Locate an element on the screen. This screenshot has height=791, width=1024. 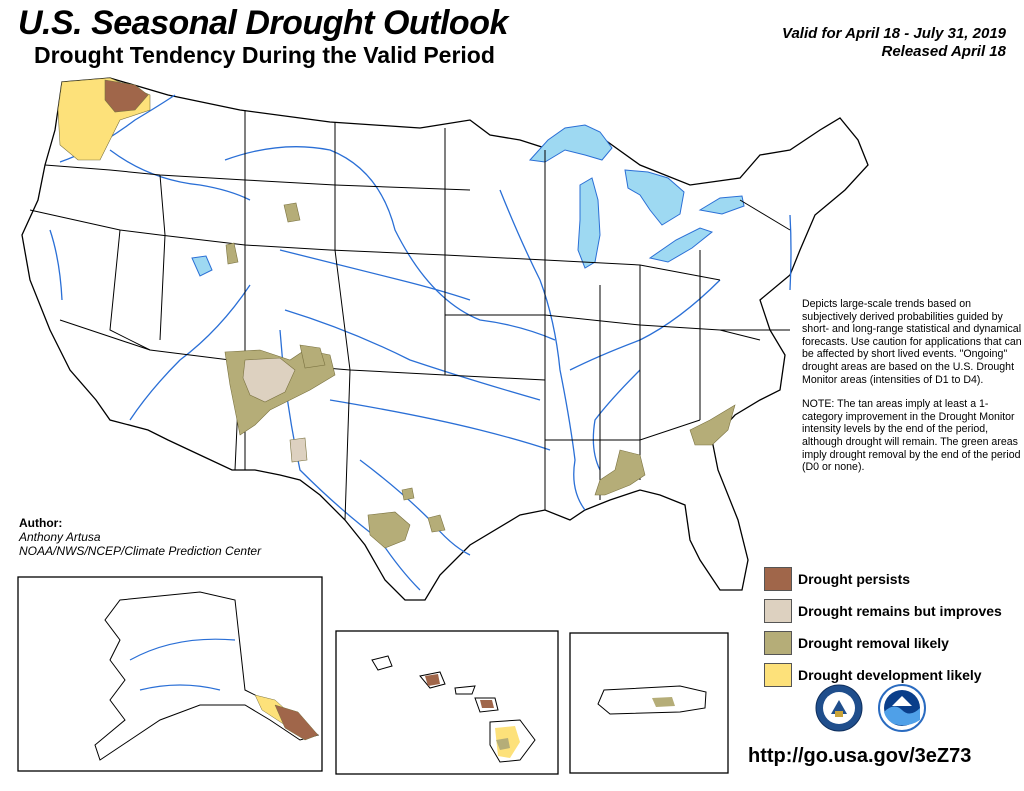
lake-superior is located at coordinates (570, 143).